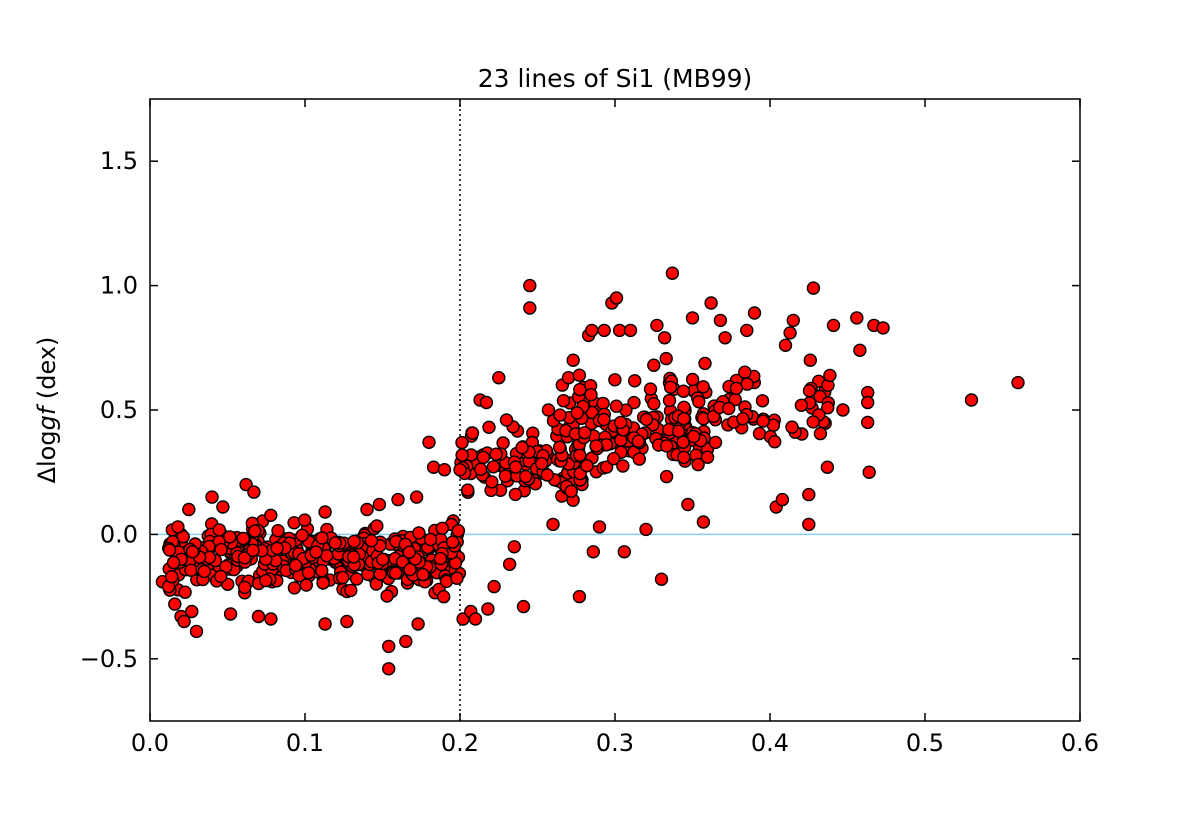 Image resolution: width=1200 pixels, height=825 pixels. I want to click on y-axis-label-suffix: (dex), so click(47, 372).